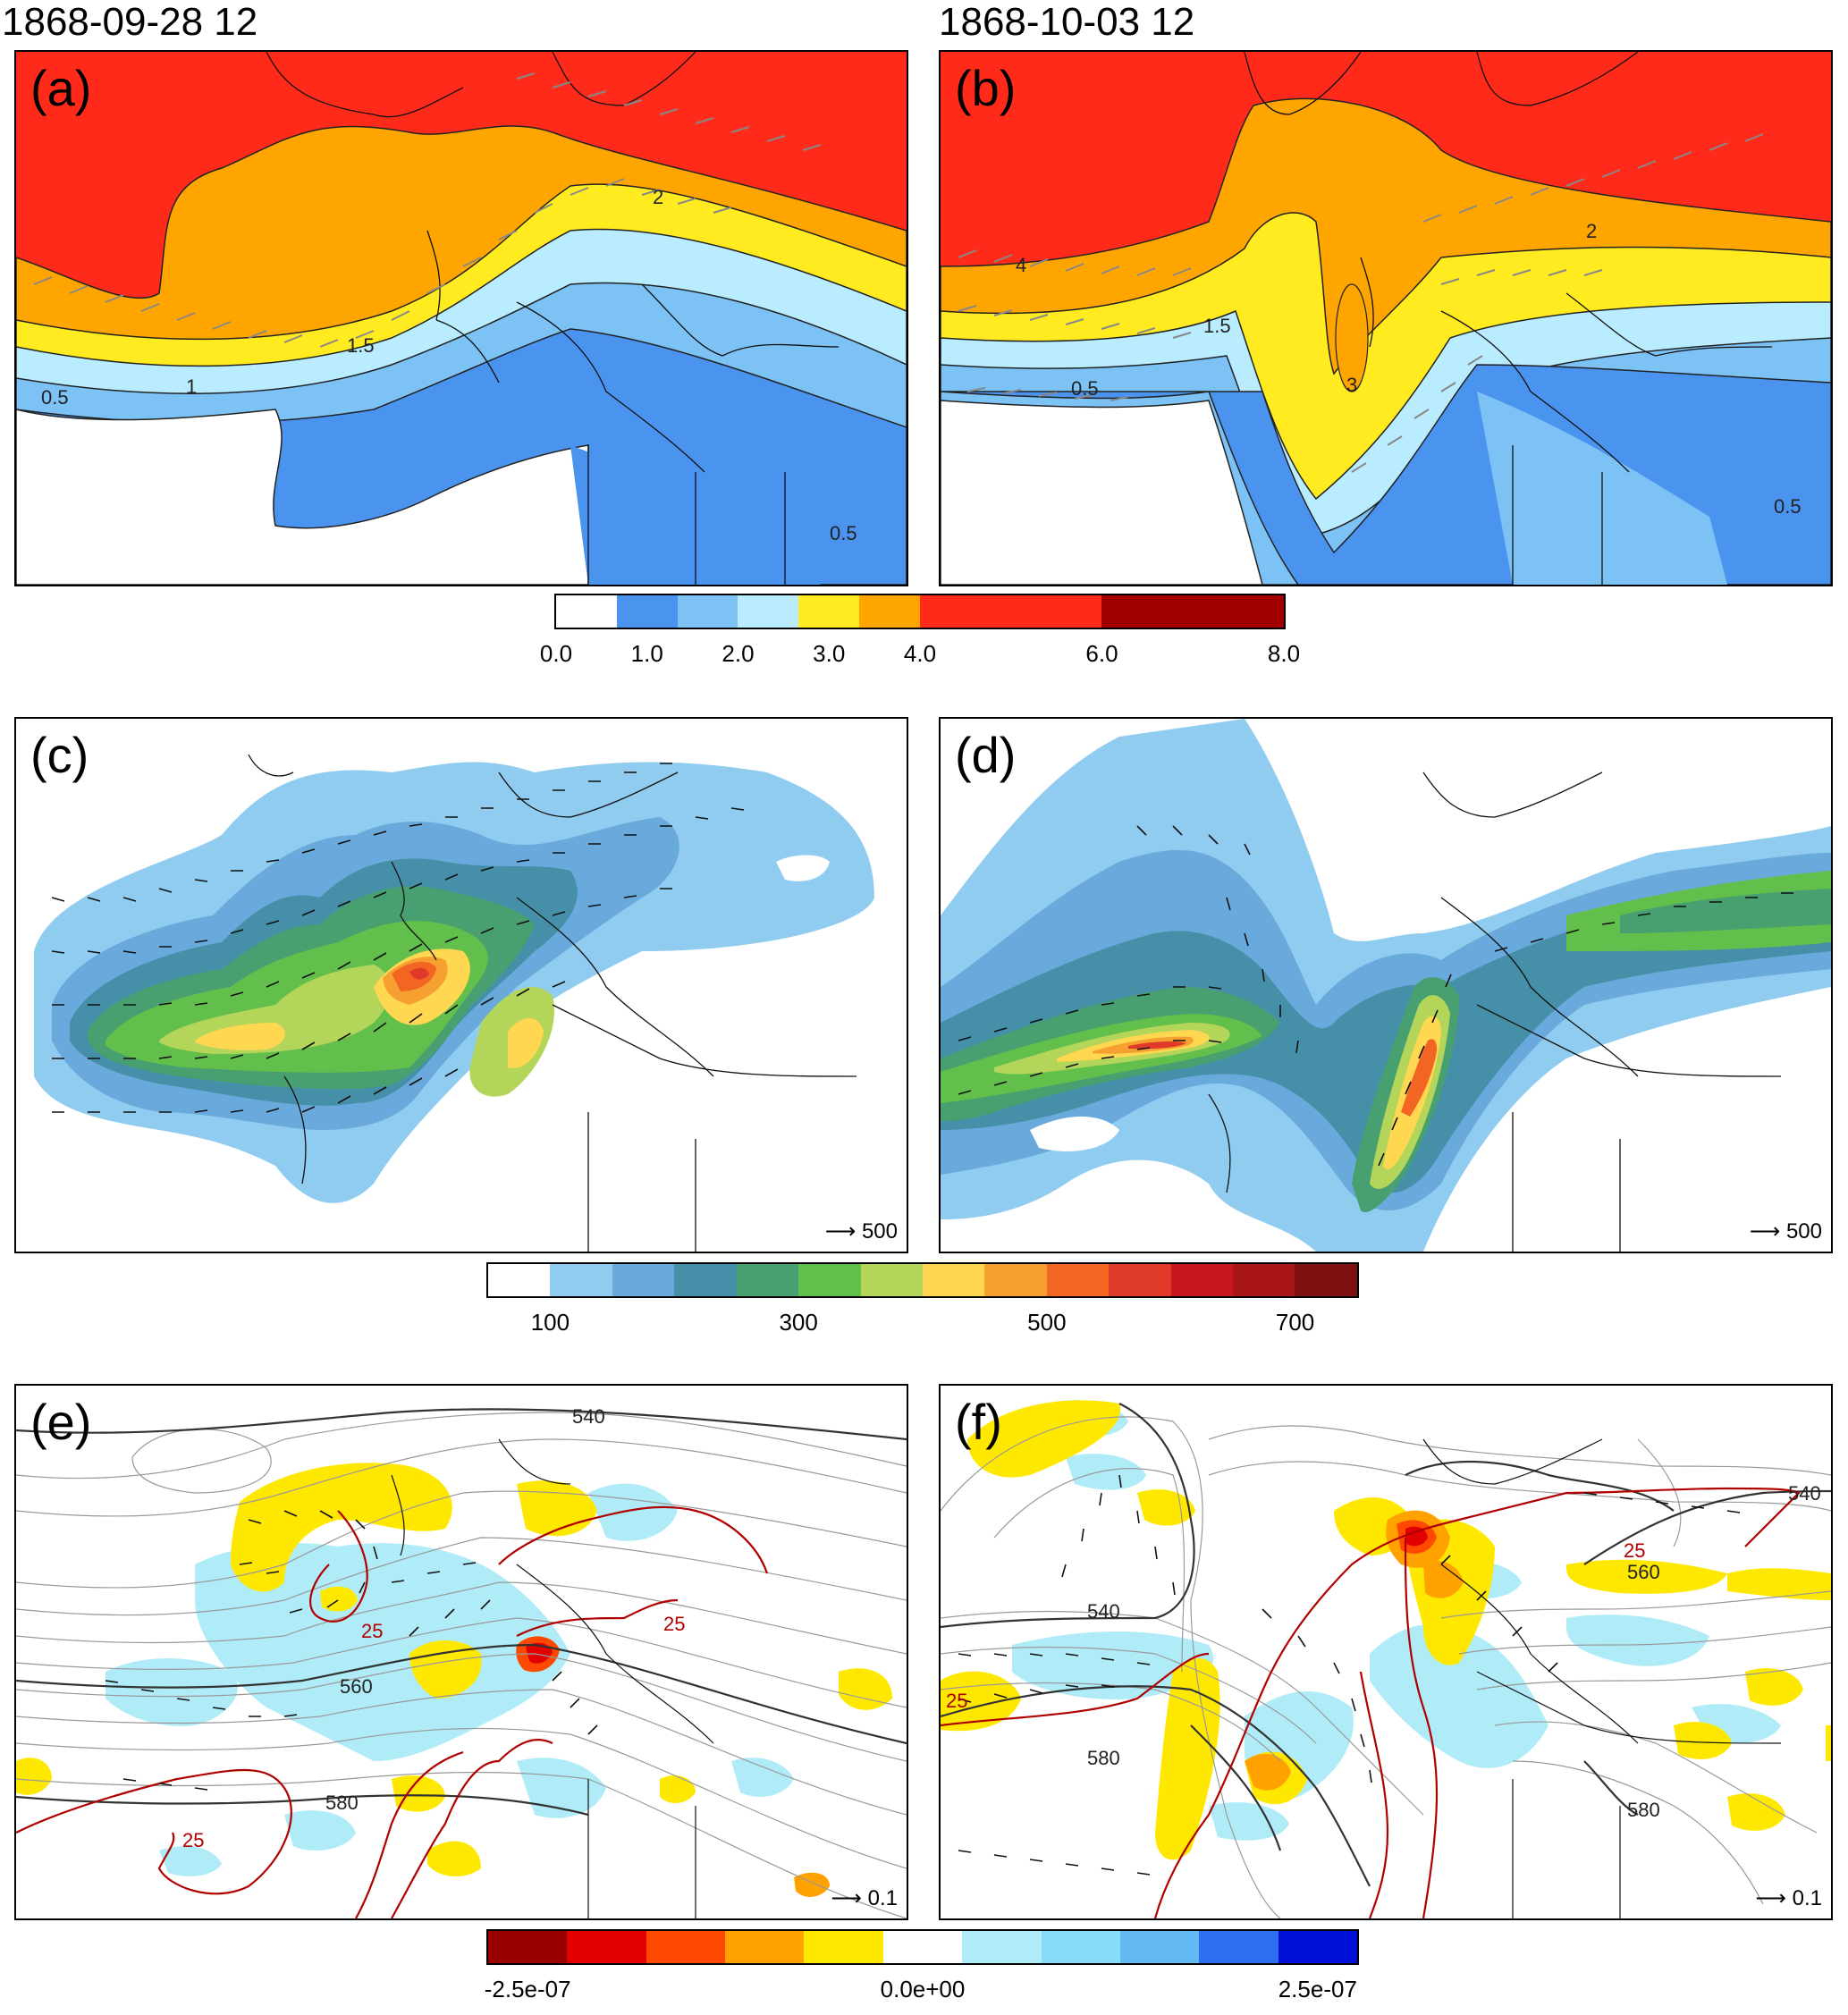  What do you see at coordinates (738, 653) in the screenshot?
I see `colorbar-tick-label: 2.0` at bounding box center [738, 653].